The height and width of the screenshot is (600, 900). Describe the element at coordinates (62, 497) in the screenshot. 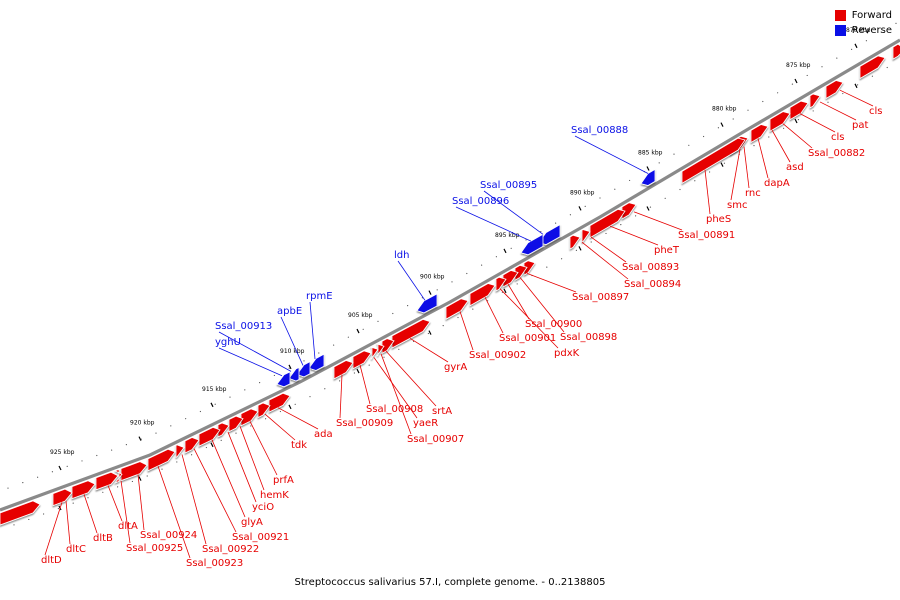

I see `gene-arrow-dltc` at that location.